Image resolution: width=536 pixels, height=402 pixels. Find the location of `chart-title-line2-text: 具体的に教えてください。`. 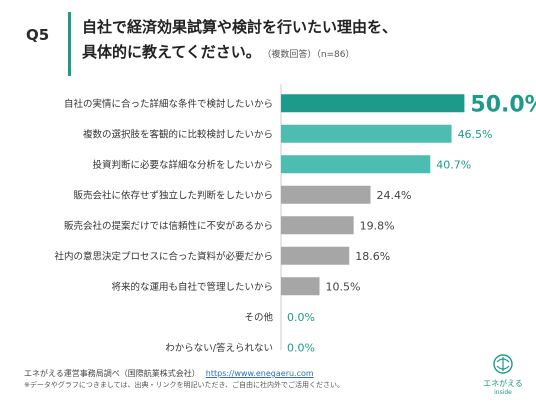

chart-title-line2-text: 具体的に教えてください。 is located at coordinates (171, 52).